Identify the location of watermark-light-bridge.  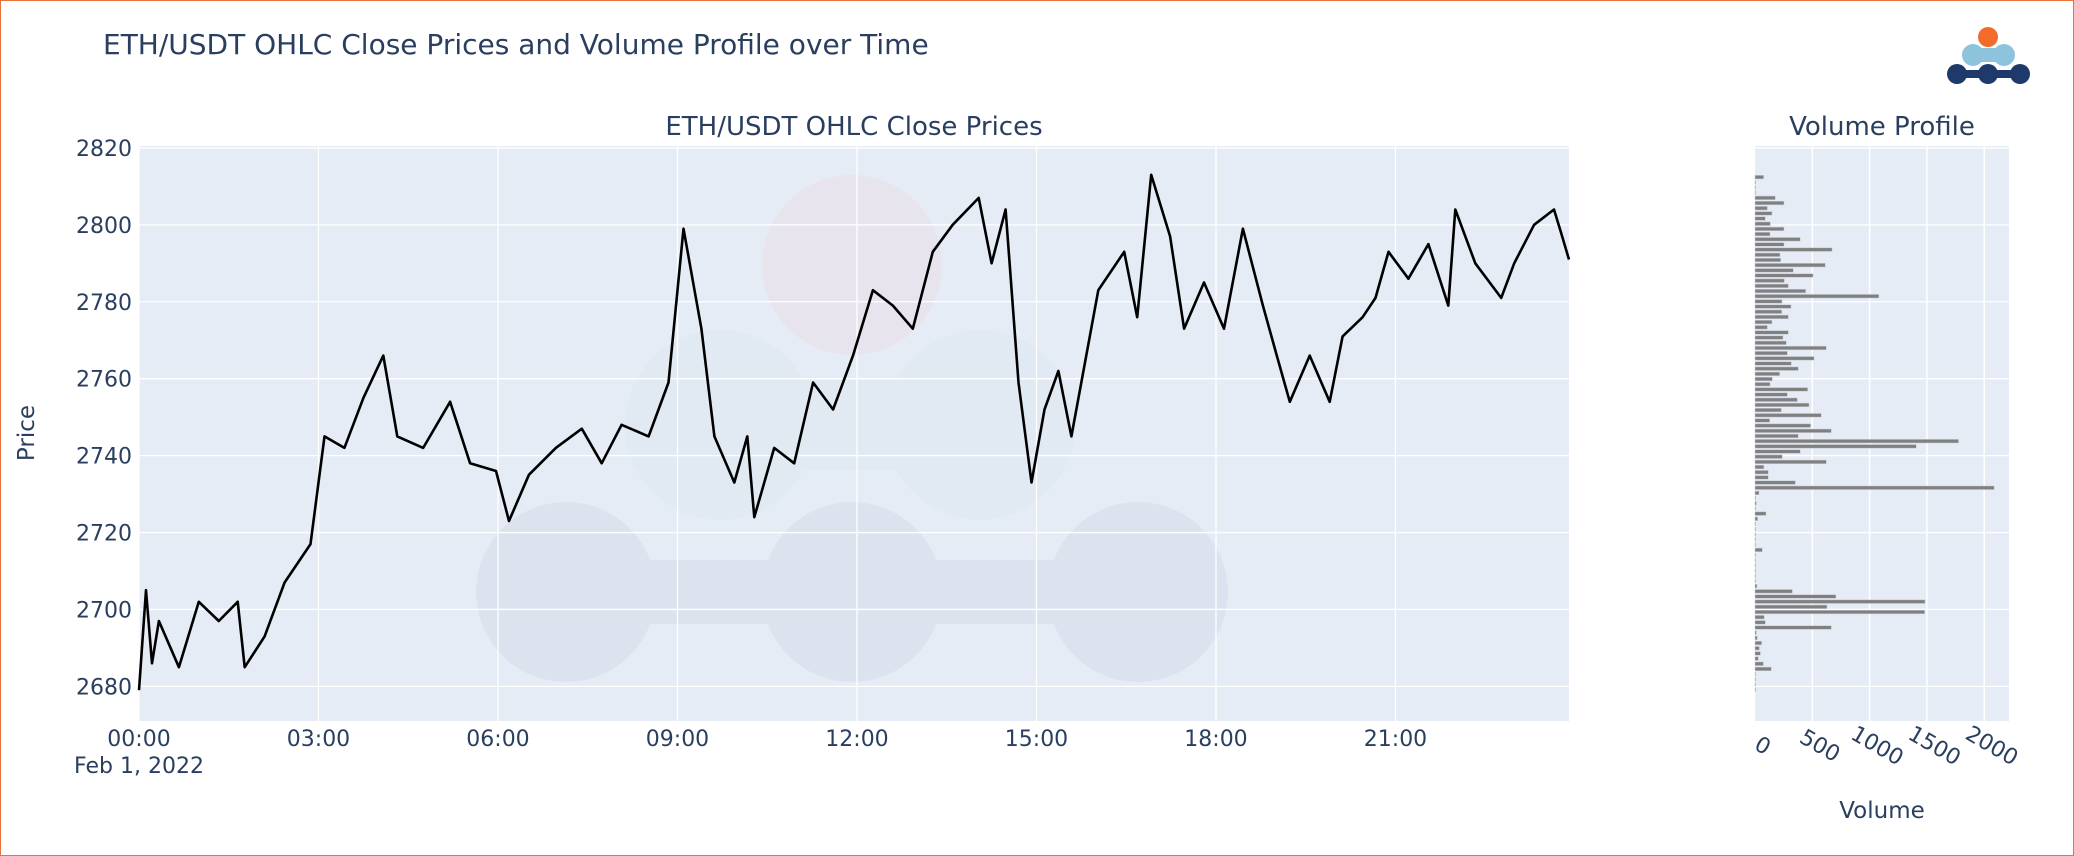
(850, 425).